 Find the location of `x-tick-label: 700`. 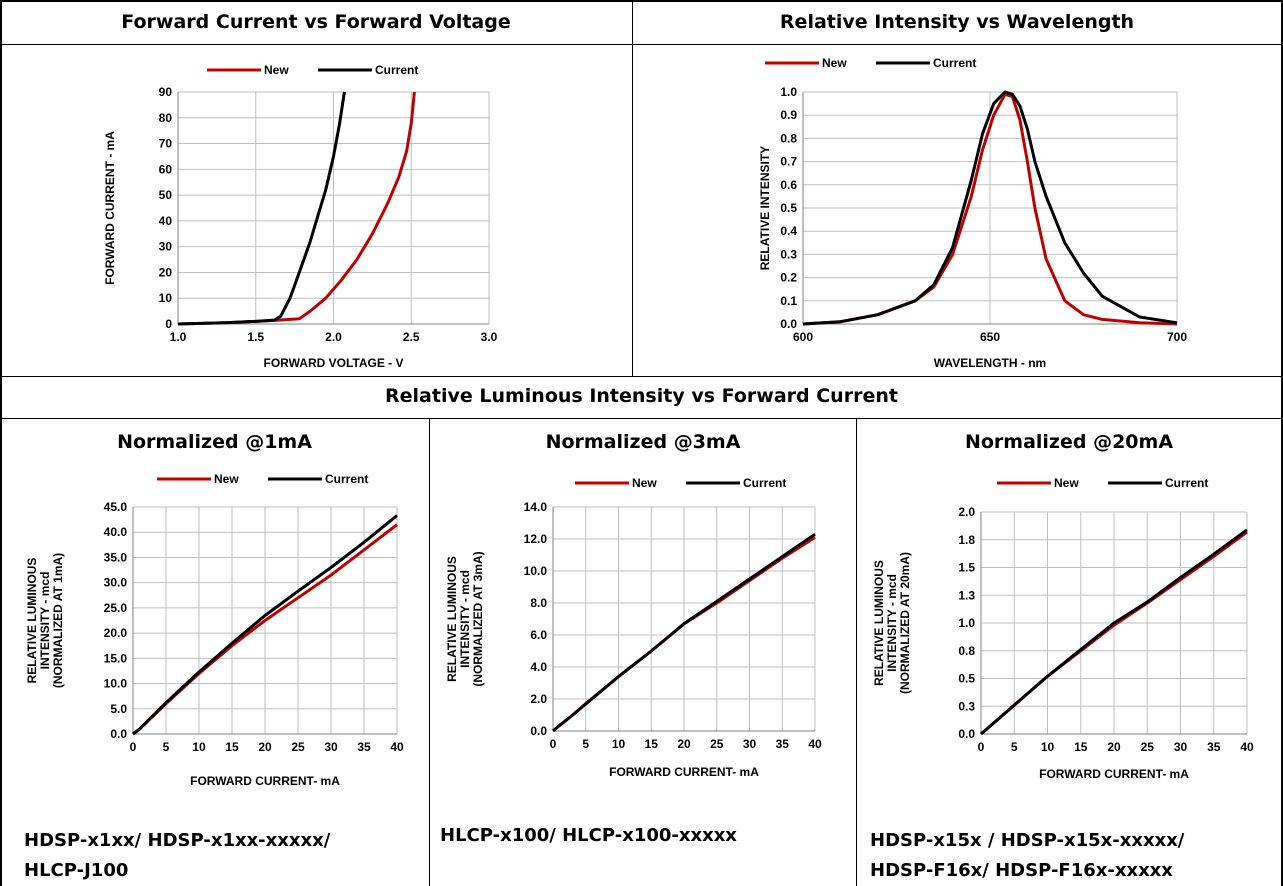

x-tick-label: 700 is located at coordinates (1177, 337).